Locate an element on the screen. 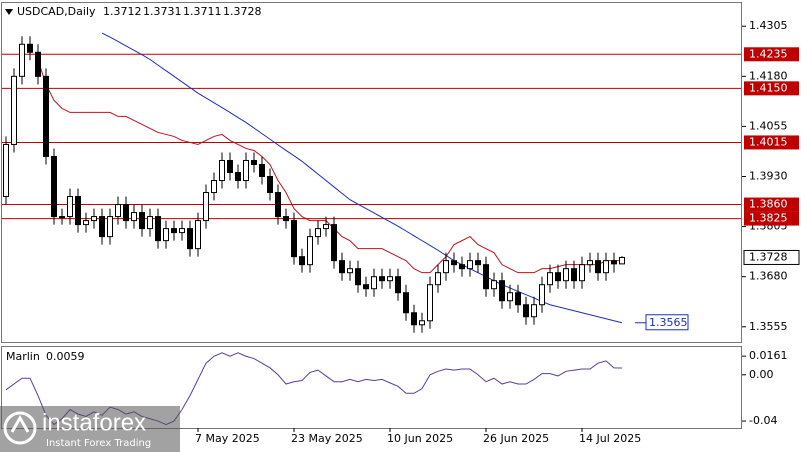  indicator-tick-label: 0.00 is located at coordinates (761, 374).